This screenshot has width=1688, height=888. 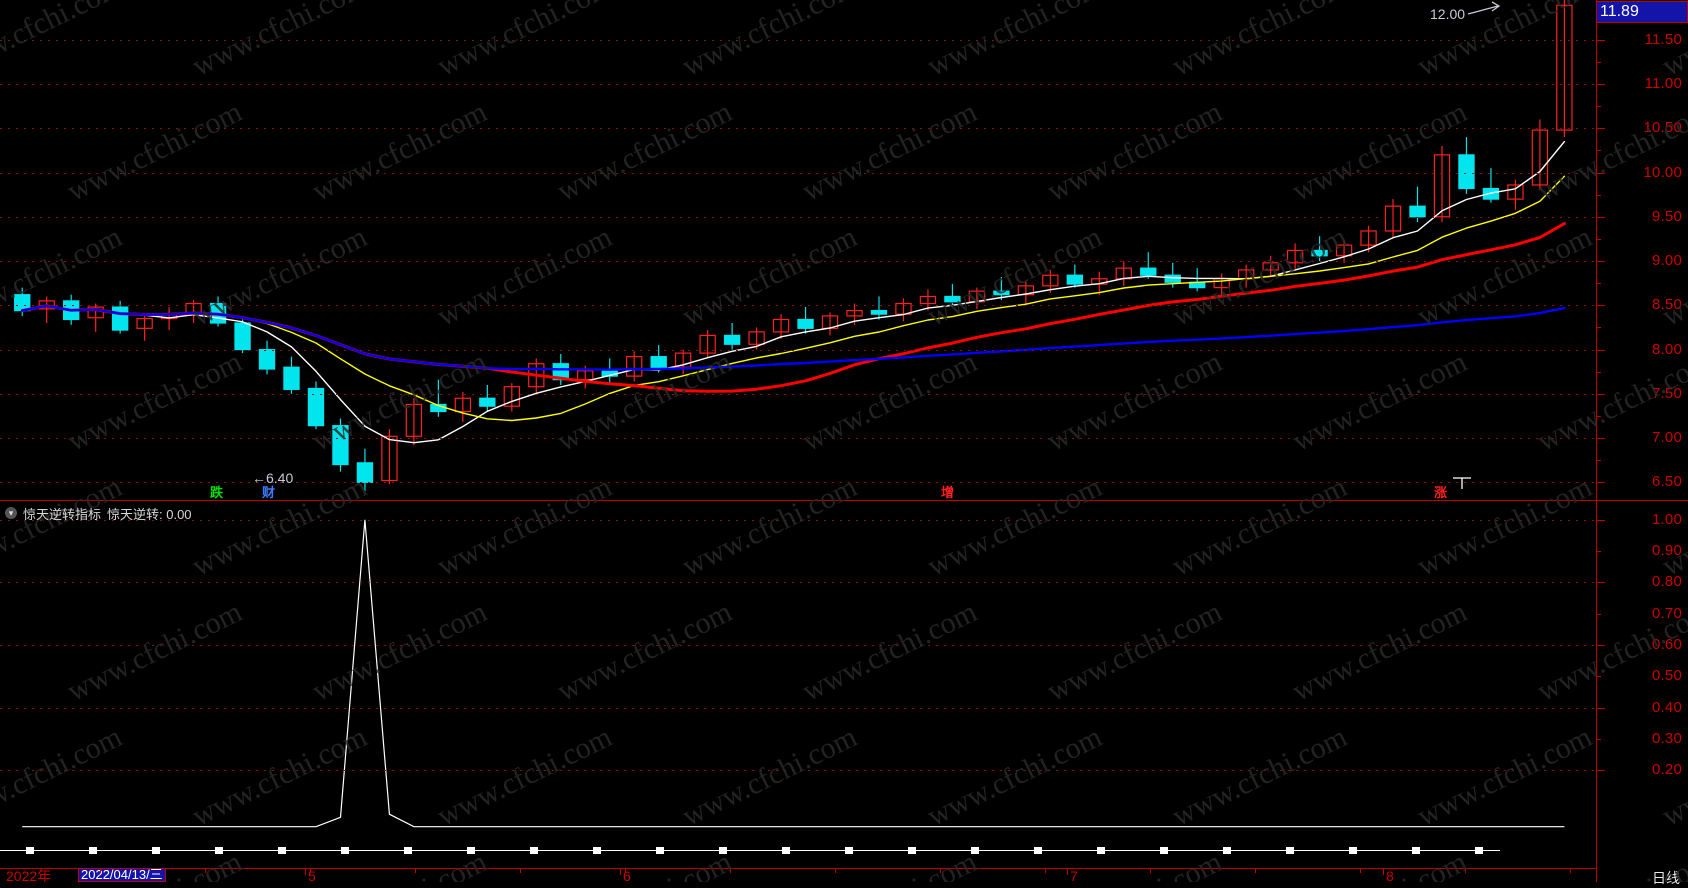 What do you see at coordinates (11, 513) in the screenshot?
I see `chevron-down-icon: ▾` at bounding box center [11, 513].